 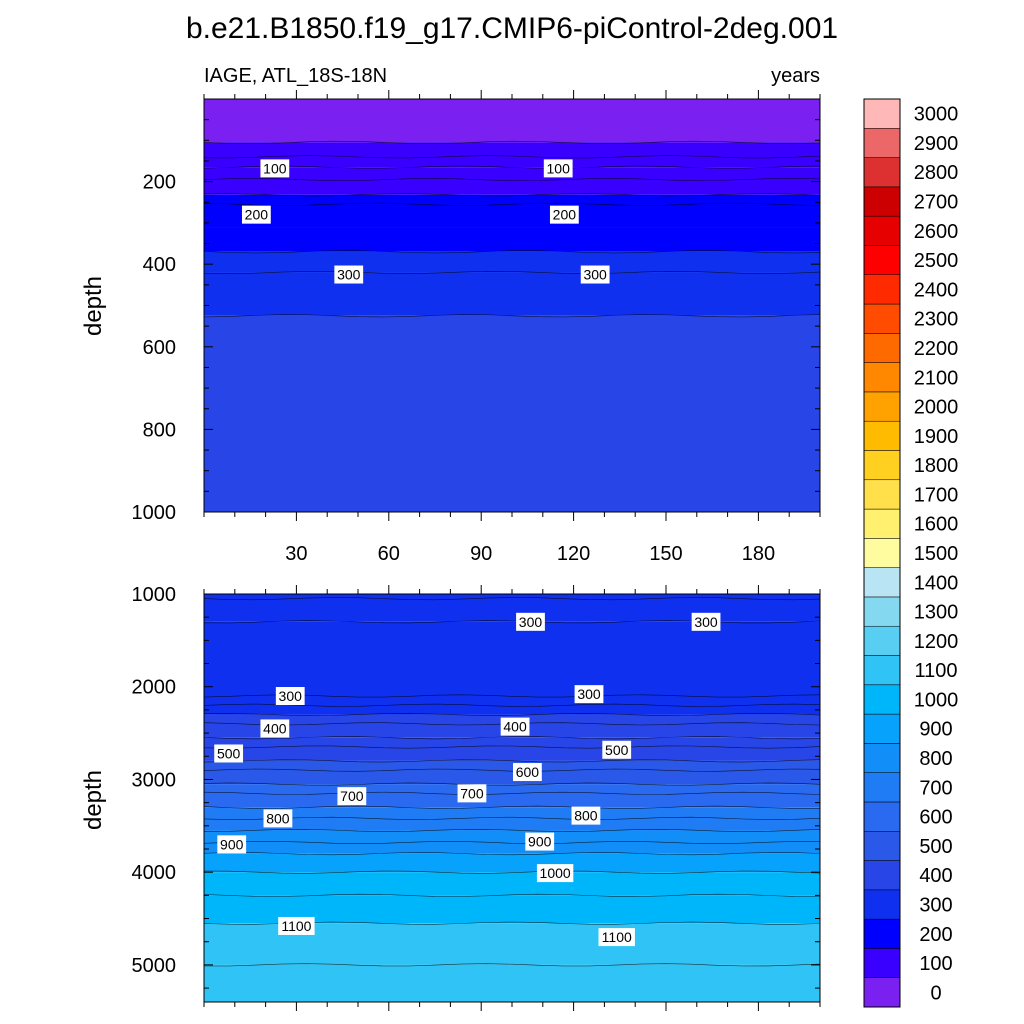 What do you see at coordinates (564, 214) in the screenshot?
I see `contour-label: 200` at bounding box center [564, 214].